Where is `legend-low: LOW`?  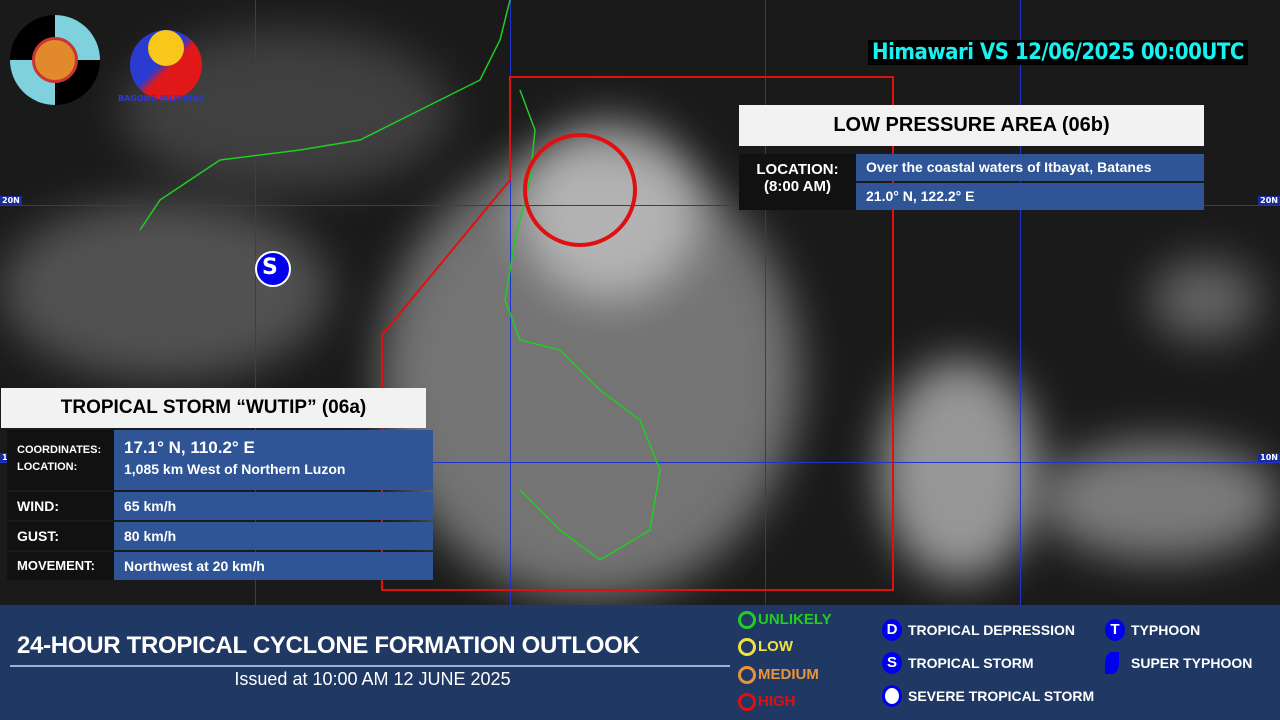 legend-low: LOW is located at coordinates (765, 647).